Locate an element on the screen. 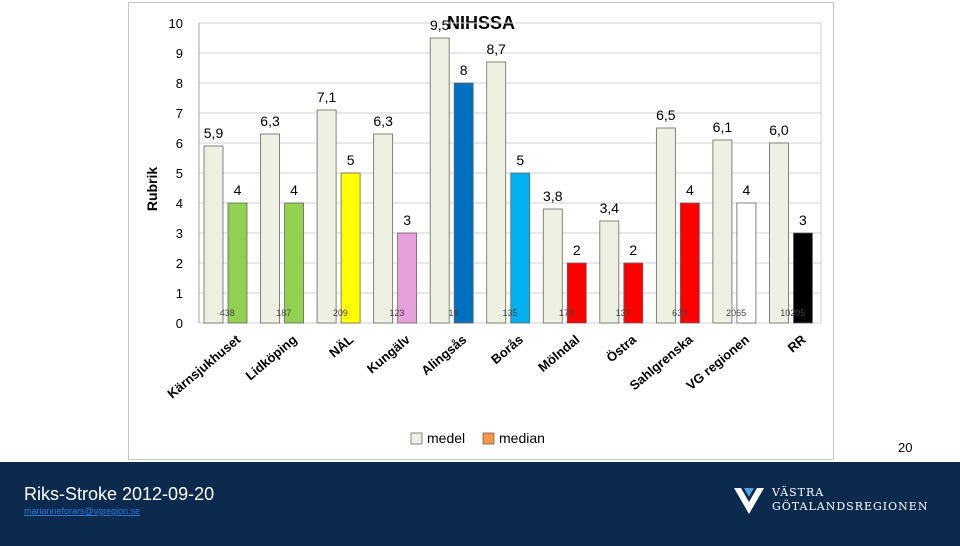  footer-email-link: marianneforars@vgregion.se is located at coordinates (82, 511).